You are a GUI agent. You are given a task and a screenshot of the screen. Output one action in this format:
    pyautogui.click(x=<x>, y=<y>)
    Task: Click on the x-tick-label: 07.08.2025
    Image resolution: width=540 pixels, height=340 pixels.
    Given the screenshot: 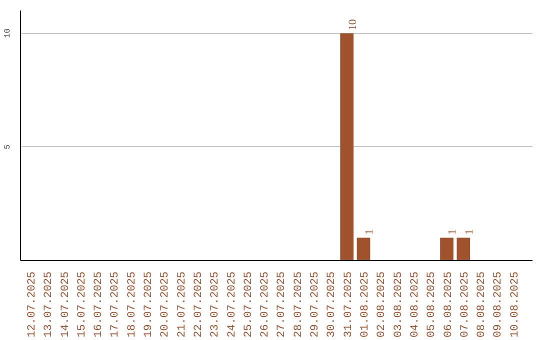 What is the action you would take?
    pyautogui.click(x=465, y=304)
    